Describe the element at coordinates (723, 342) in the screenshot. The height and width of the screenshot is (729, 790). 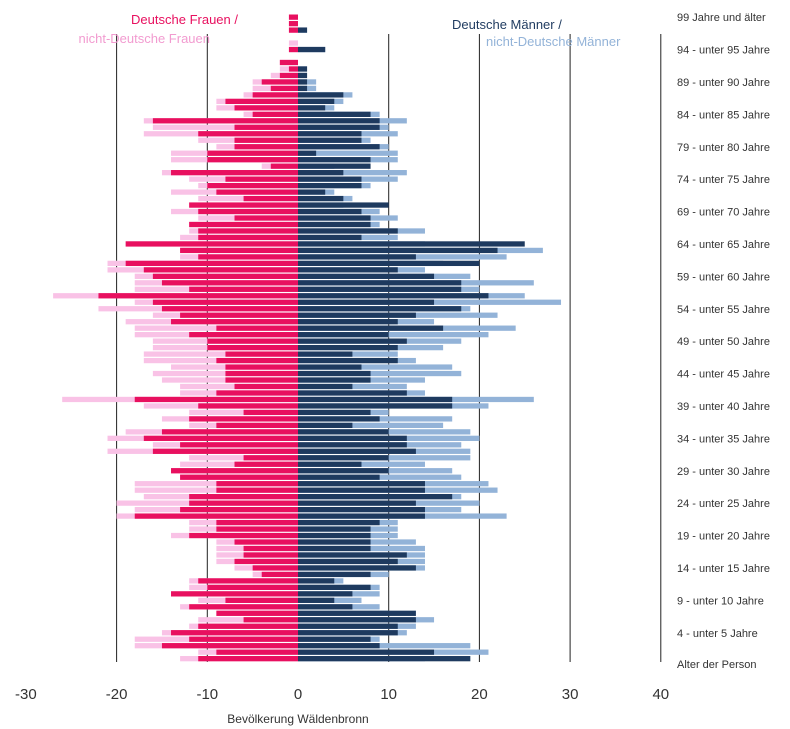
I see `age-label-49: 49 - unter 50 Jahre` at that location.